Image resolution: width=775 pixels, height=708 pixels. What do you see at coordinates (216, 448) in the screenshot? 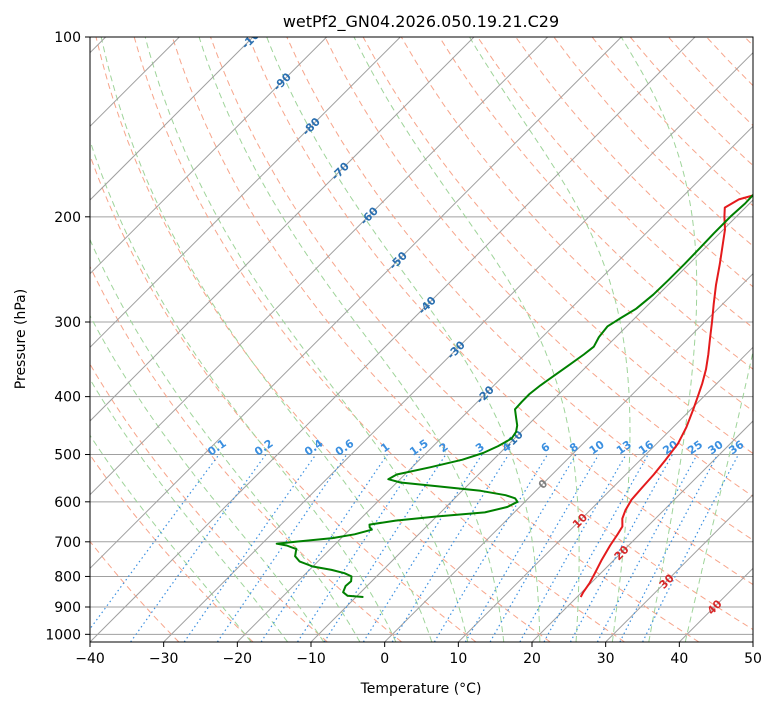
I see `mixing-ratio-label: 0.1` at bounding box center [216, 448].